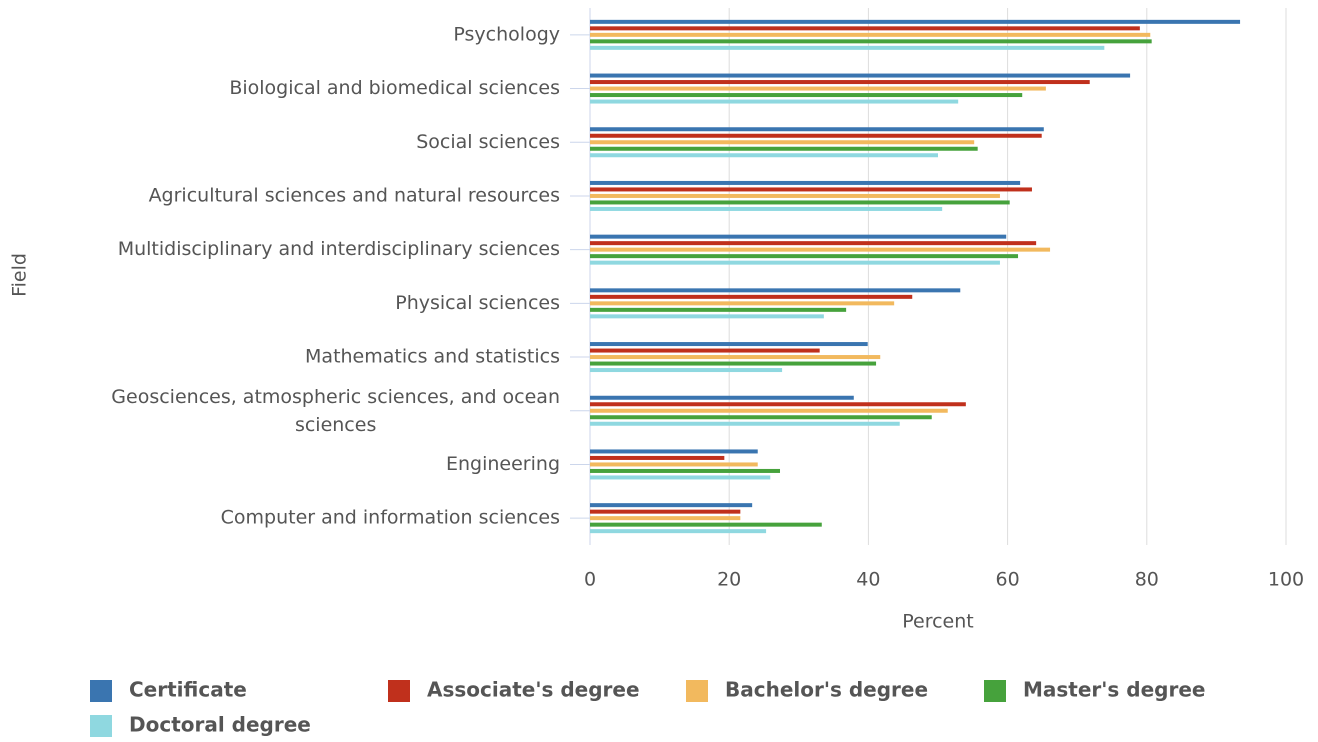  Describe the element at coordinates (729, 580) in the screenshot. I see `x-tick-label: 20` at that location.